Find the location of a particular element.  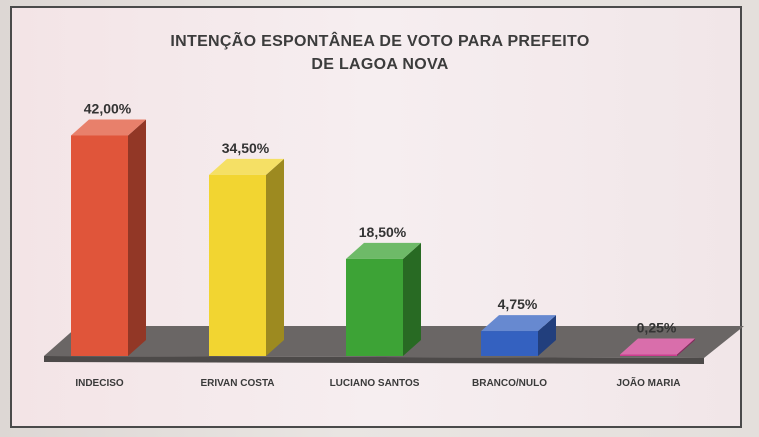

bar-branco-nulo-top is located at coordinates (518, 323).